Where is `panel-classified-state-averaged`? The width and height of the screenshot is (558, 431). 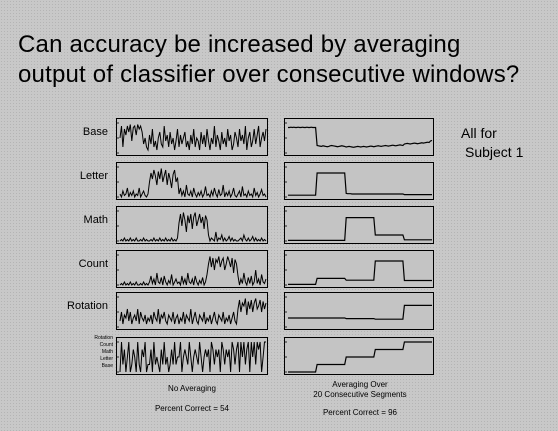 panel-classified-state-averaged is located at coordinates (359, 356).